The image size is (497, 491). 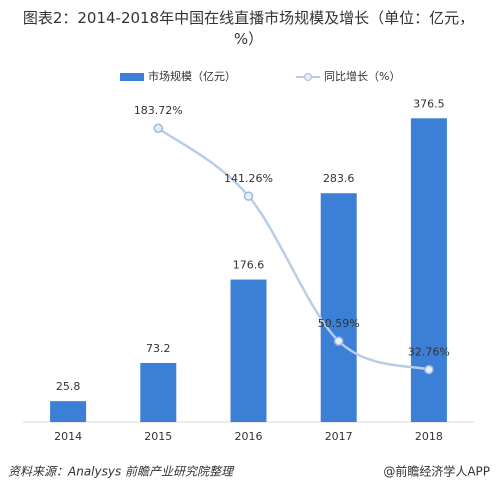 I want to click on data-label: 73.2, so click(x=158, y=348).